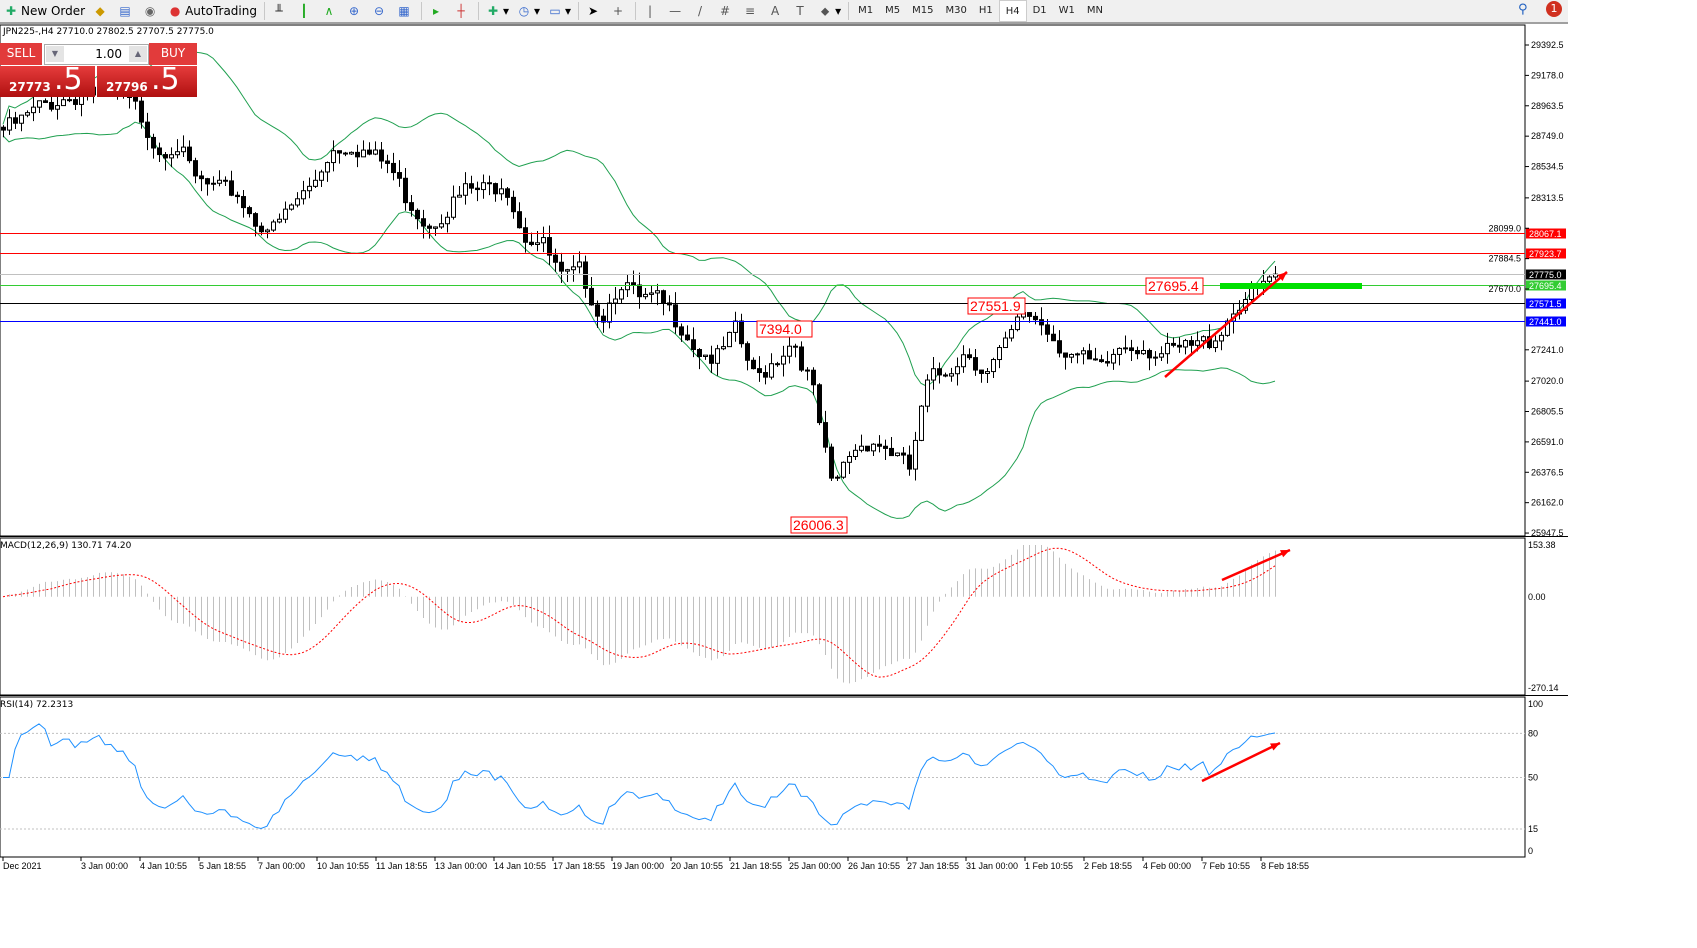 The height and width of the screenshot is (948, 1697). Describe the element at coordinates (437, 11) in the screenshot. I see `auto-scroll-button: ▸` at that location.